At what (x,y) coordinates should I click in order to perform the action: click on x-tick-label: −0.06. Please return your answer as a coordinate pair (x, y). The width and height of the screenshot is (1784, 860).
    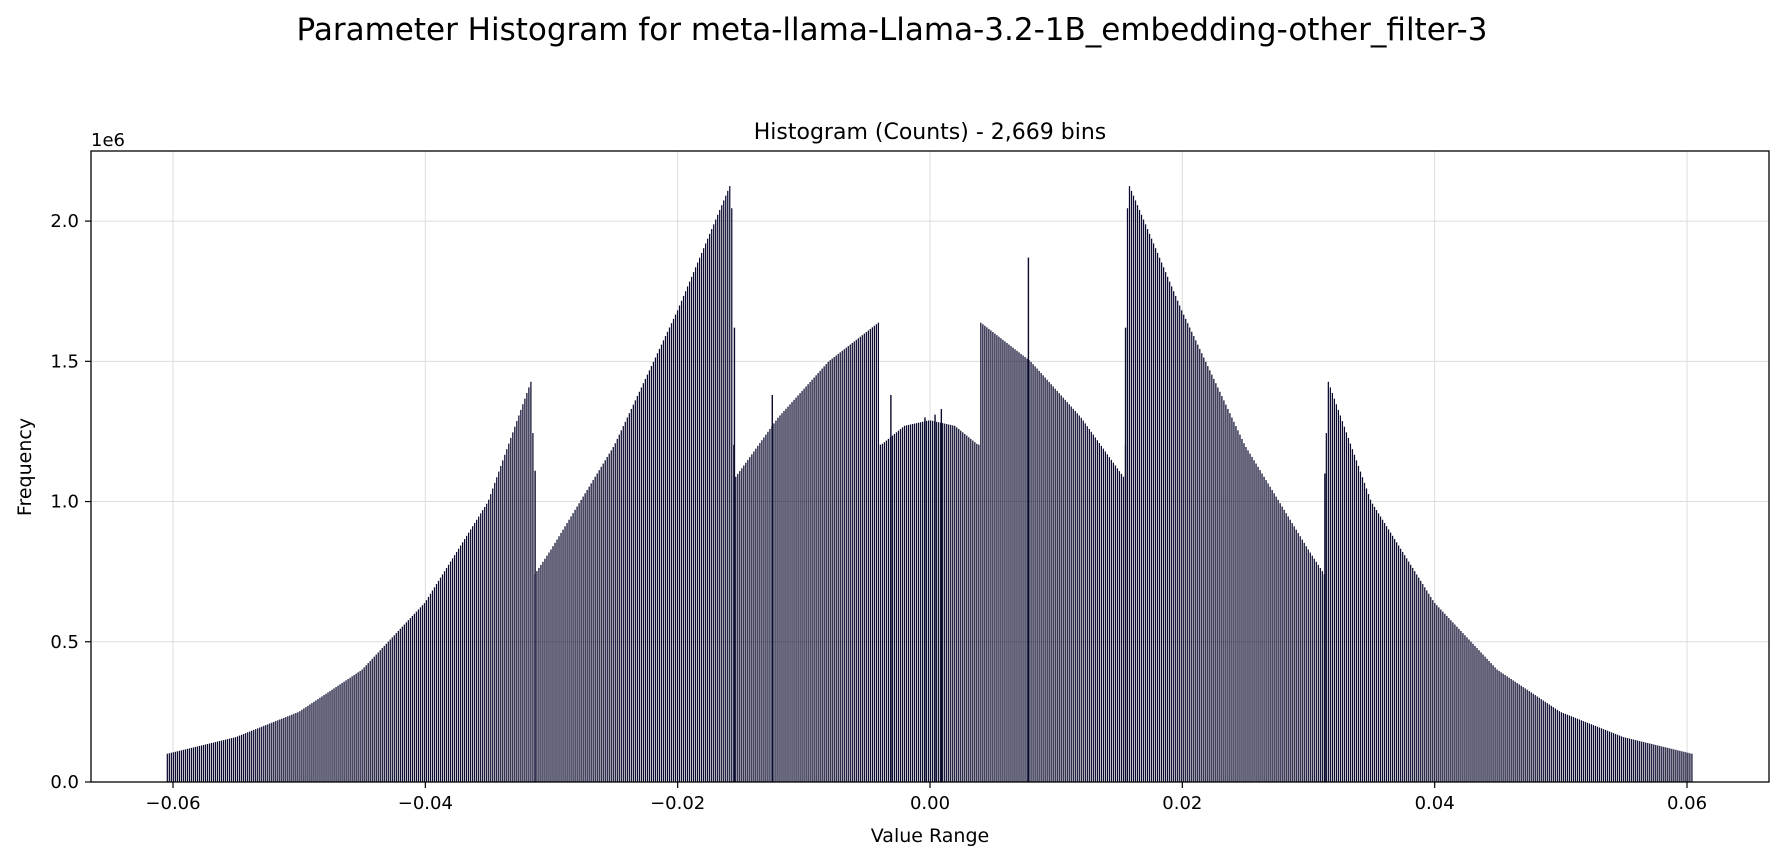
    Looking at the image, I should click on (172, 803).